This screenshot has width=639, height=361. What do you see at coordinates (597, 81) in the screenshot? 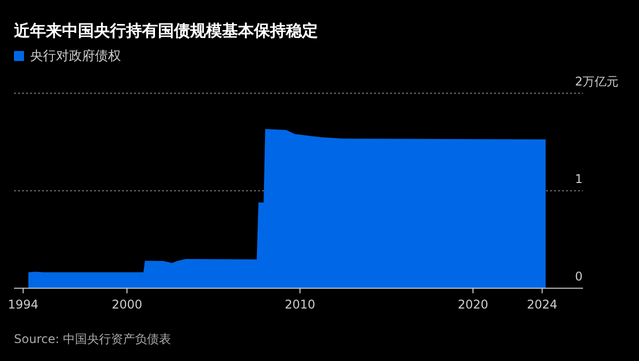
I see `y-tick-label: 2万亿元` at bounding box center [597, 81].